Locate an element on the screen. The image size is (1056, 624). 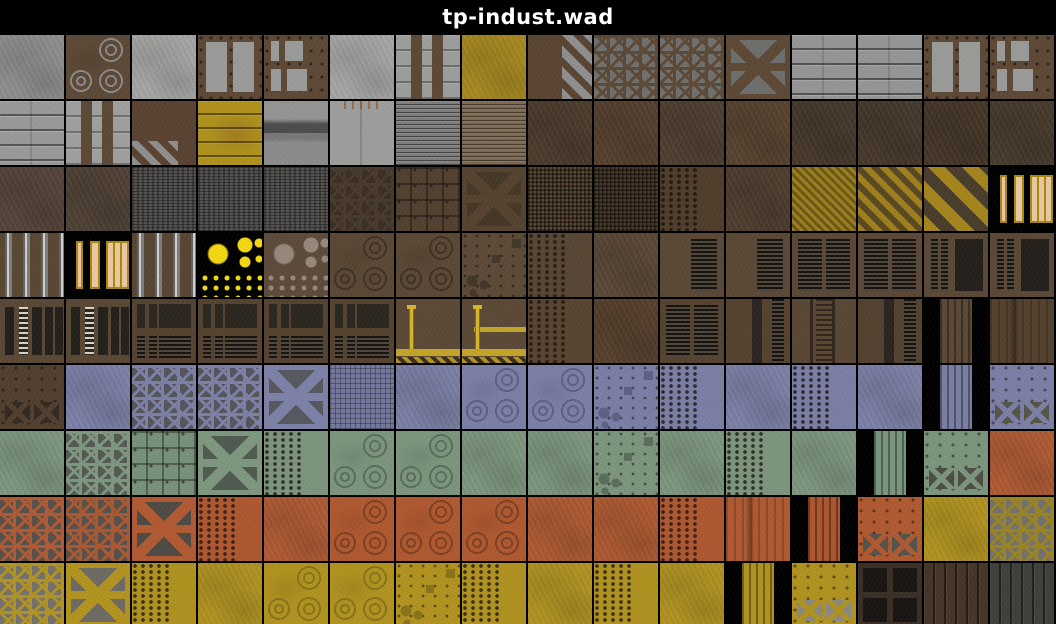
texture-tile-r7c15 is located at coordinates (956, 463).